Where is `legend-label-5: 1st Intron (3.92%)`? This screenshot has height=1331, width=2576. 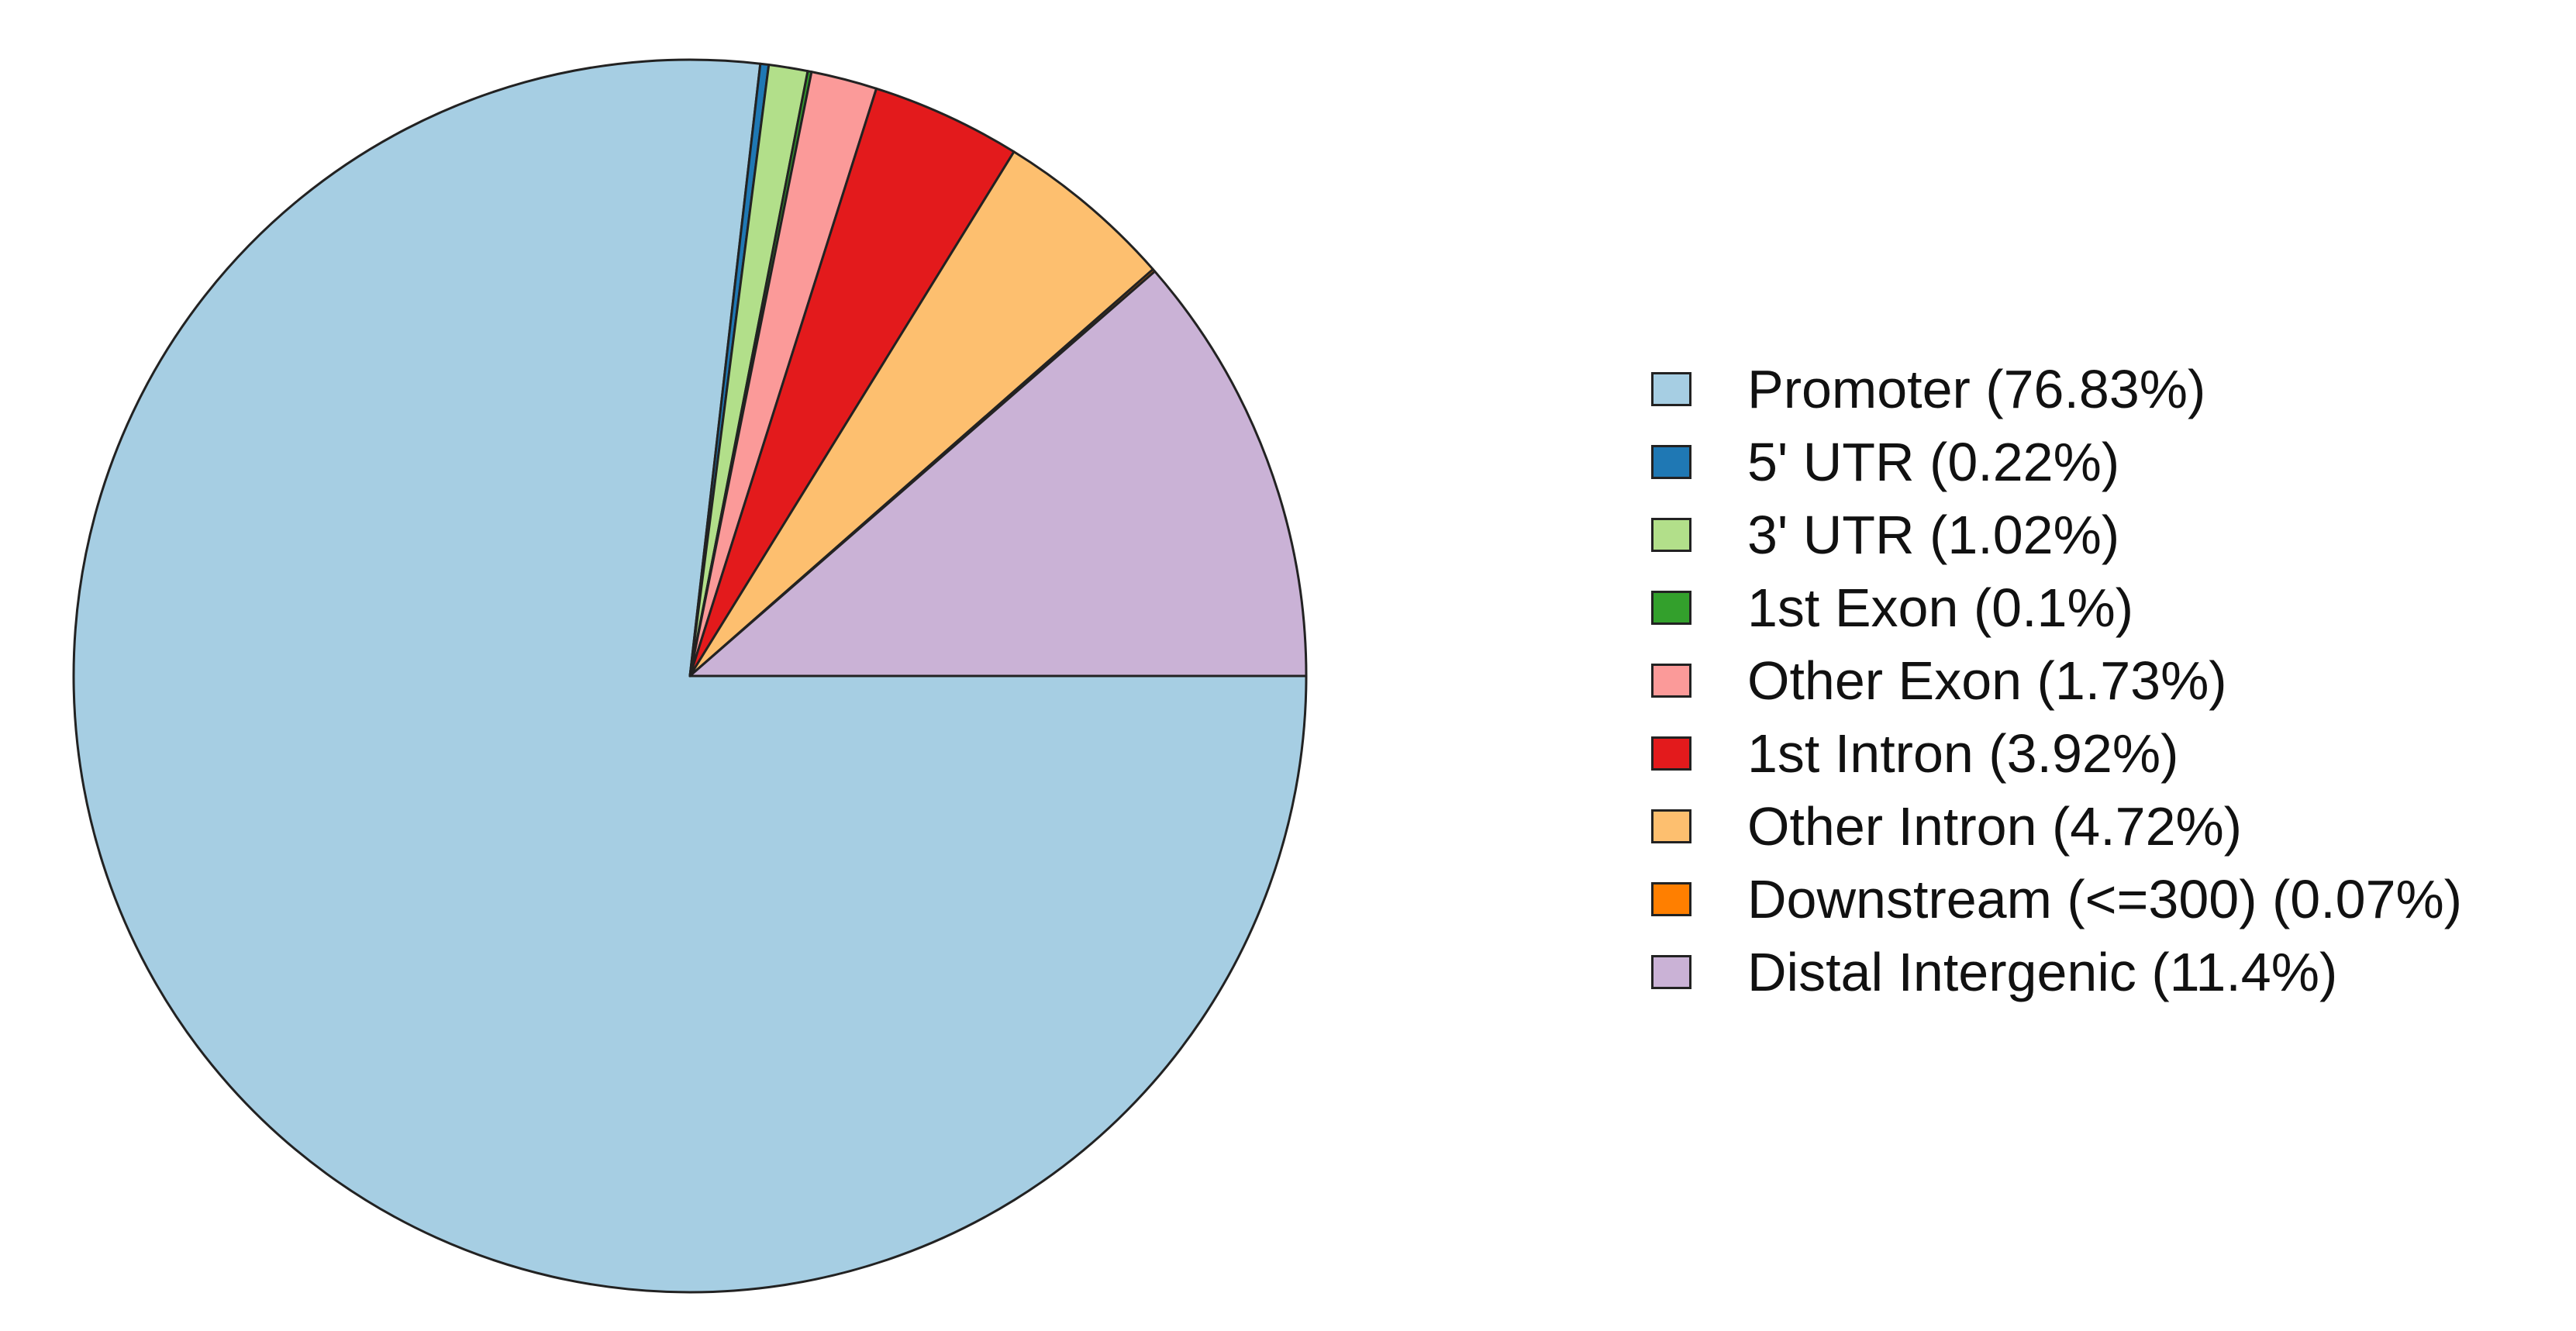
legend-label-5: 1st Intron (3.92%) is located at coordinates (1963, 753).